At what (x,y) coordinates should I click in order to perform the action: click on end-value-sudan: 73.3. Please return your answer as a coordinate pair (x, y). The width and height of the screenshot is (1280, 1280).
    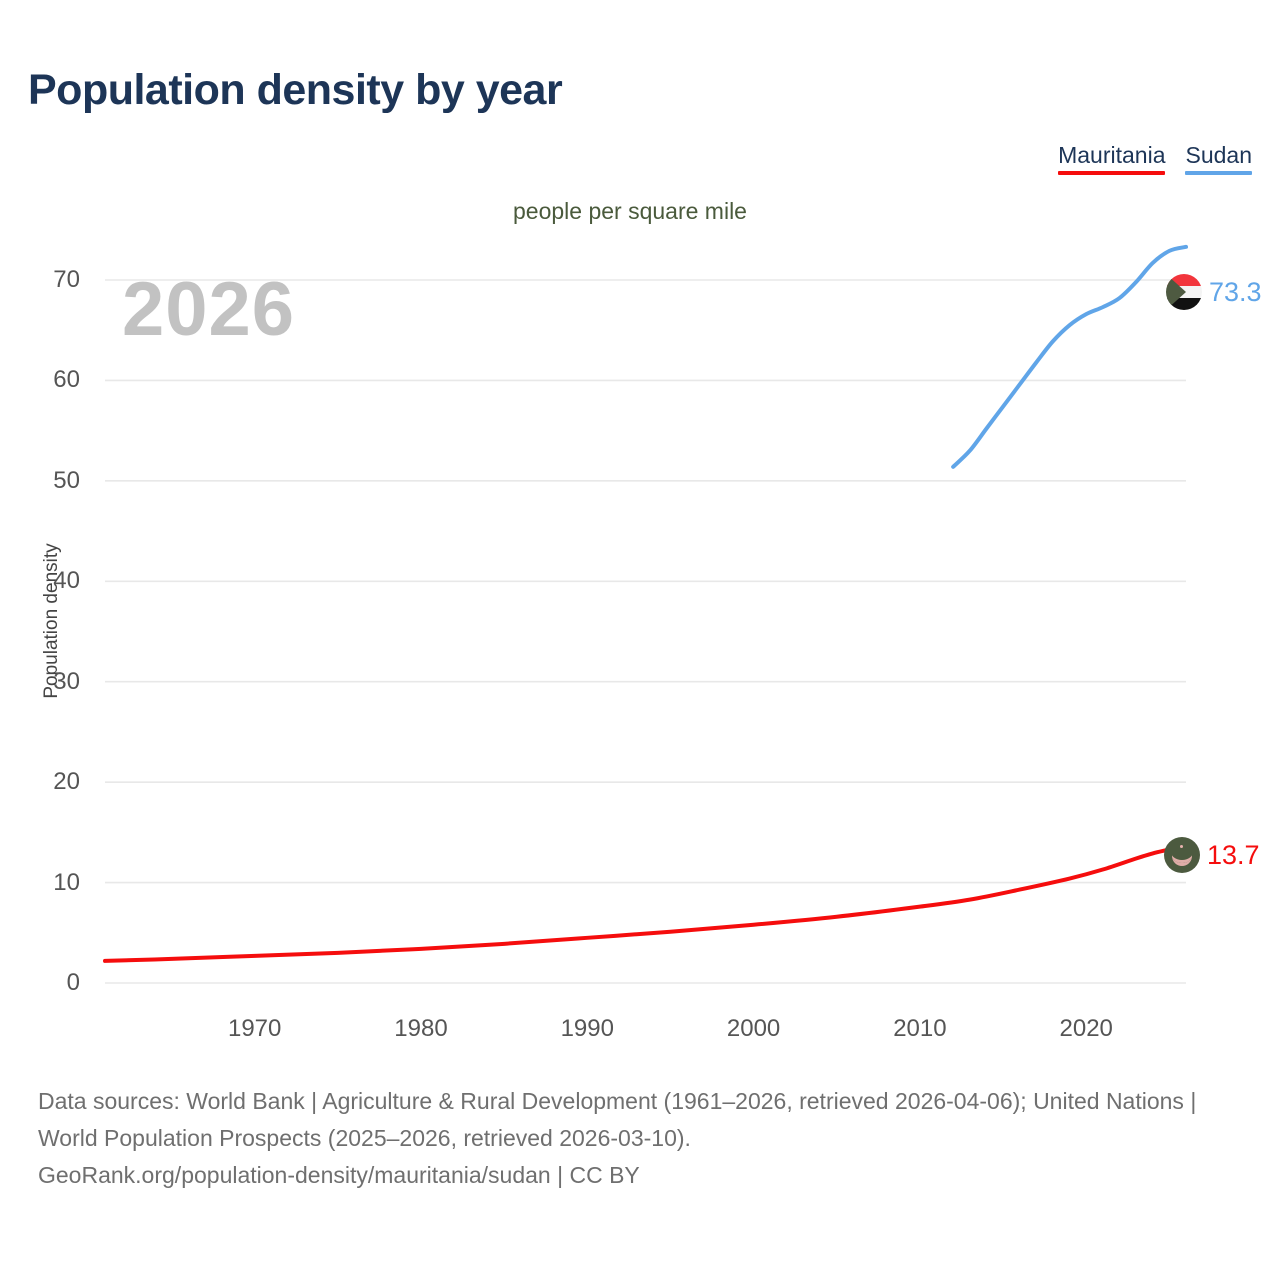
    Looking at the image, I should click on (1235, 291).